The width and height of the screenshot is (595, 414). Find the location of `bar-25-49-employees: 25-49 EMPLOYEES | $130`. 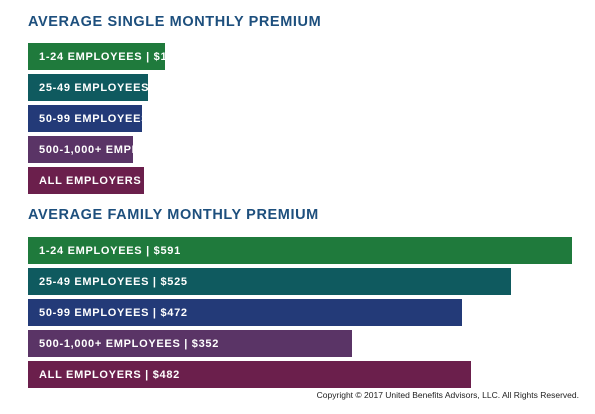

bar-25-49-employees: 25-49 EMPLOYEES | $130 is located at coordinates (88, 87).